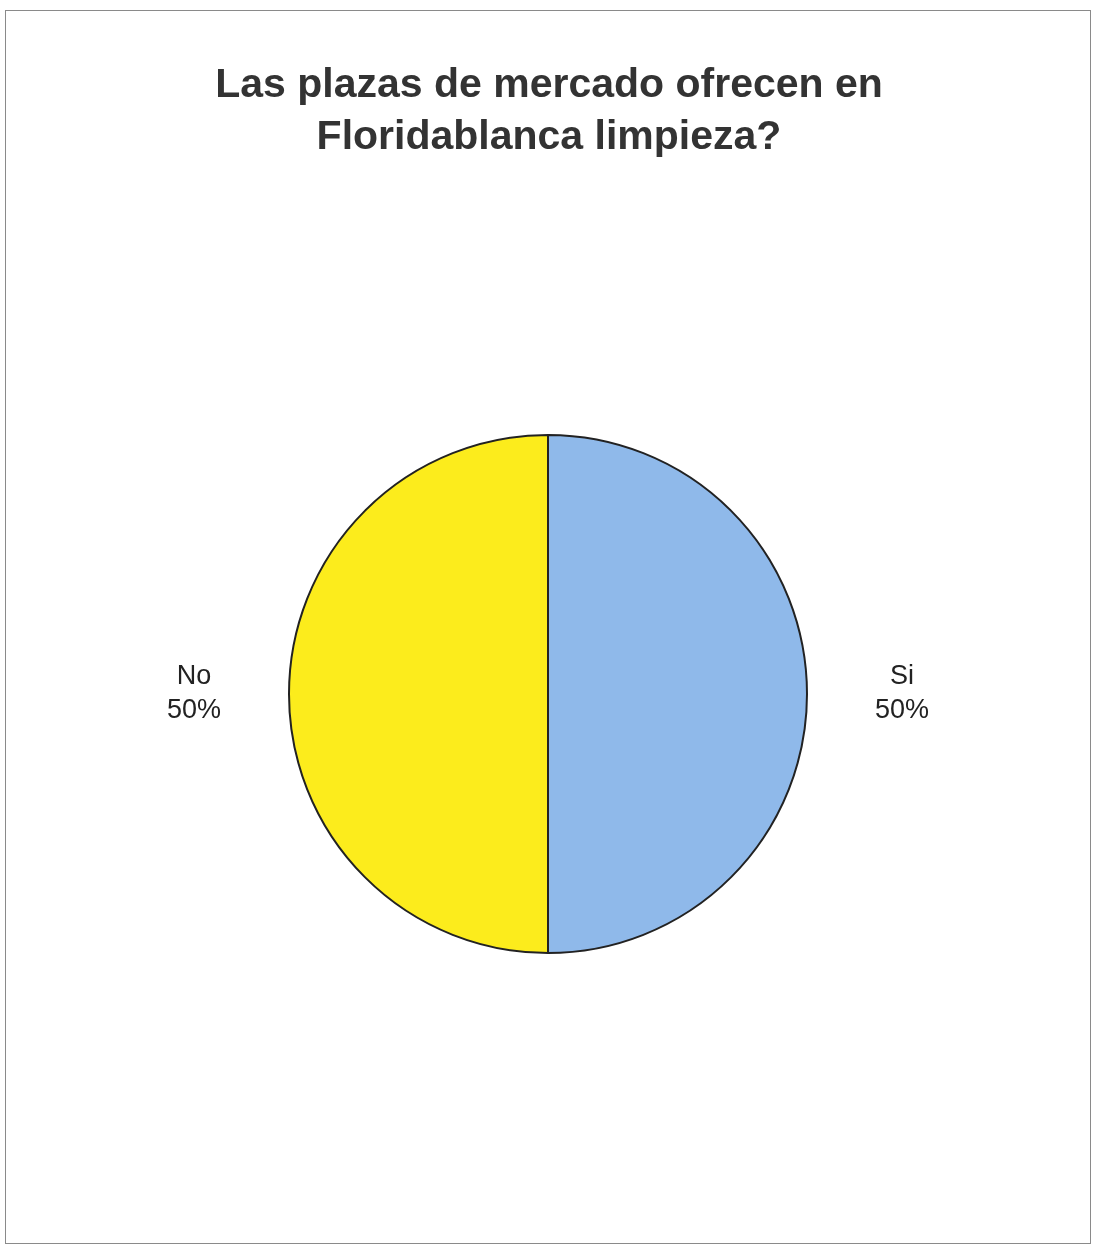  I want to click on slice-label: Si, so click(902, 675).